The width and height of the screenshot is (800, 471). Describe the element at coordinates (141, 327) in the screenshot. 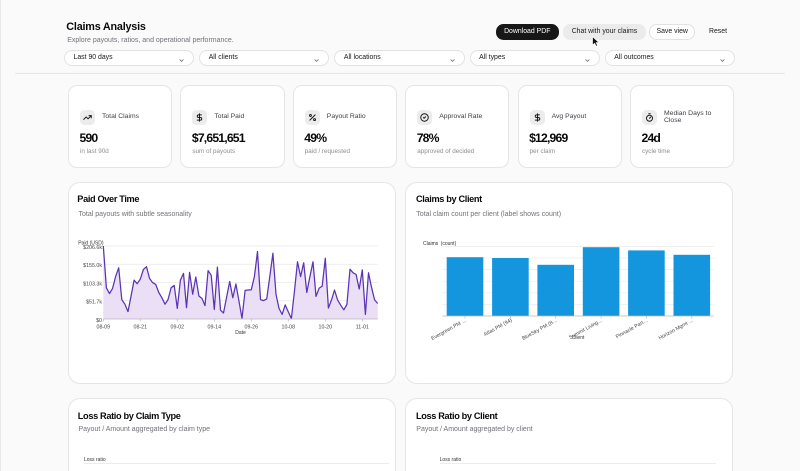

I see `svg-text: 08-21` at that location.